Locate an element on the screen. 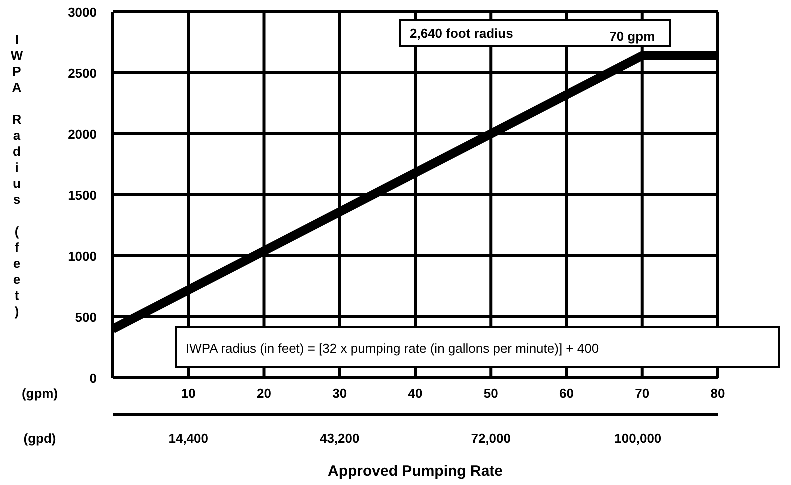 The width and height of the screenshot is (791, 485). y-tick-label: 3000 is located at coordinates (82, 12).